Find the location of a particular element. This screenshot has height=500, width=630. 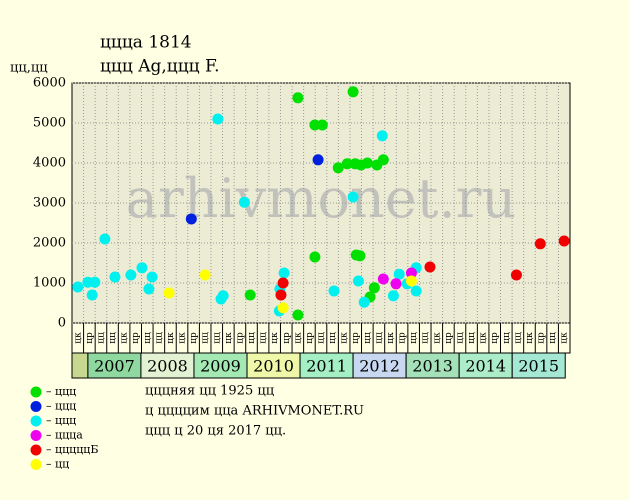

x-tick-label: 2012 is located at coordinates (379, 366).